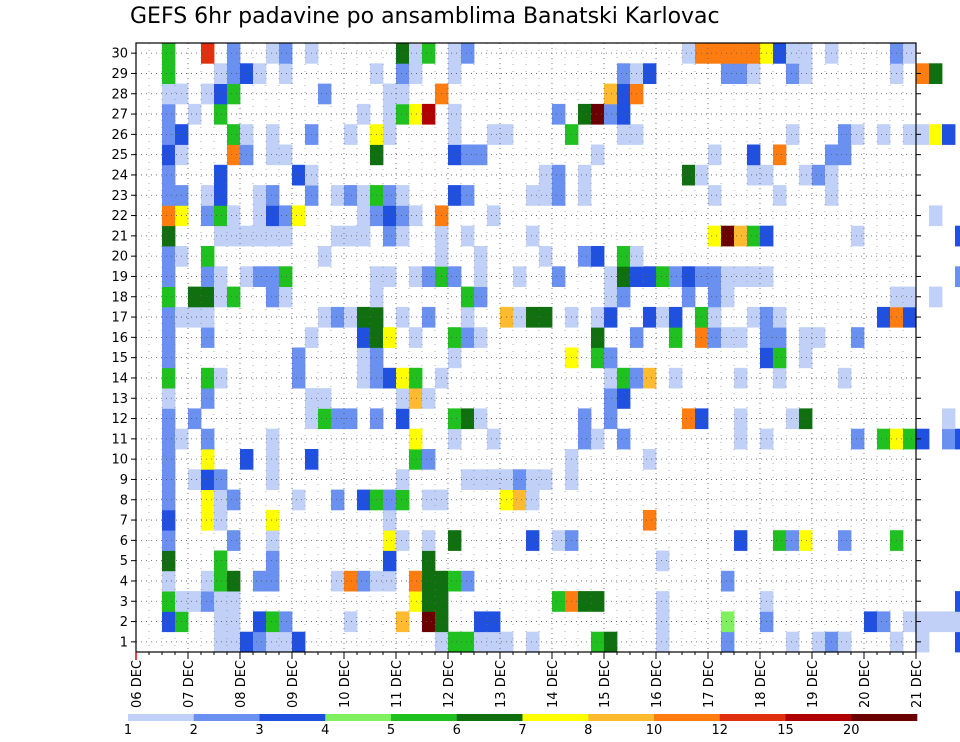 The height and width of the screenshot is (742, 960). Describe the element at coordinates (813, 684) in the screenshot. I see `x-tick-label: 19 DEC` at that location.